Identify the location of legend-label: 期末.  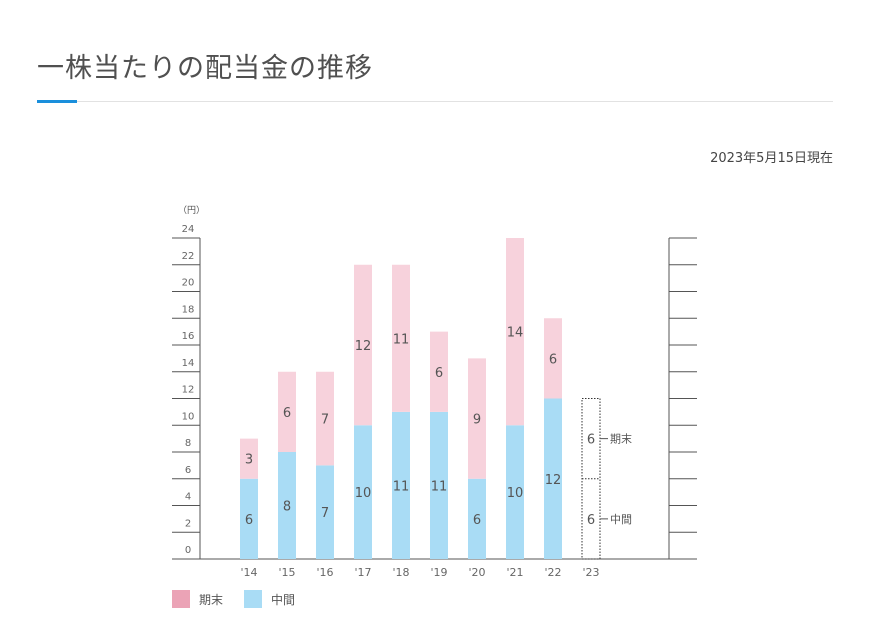
(211, 600).